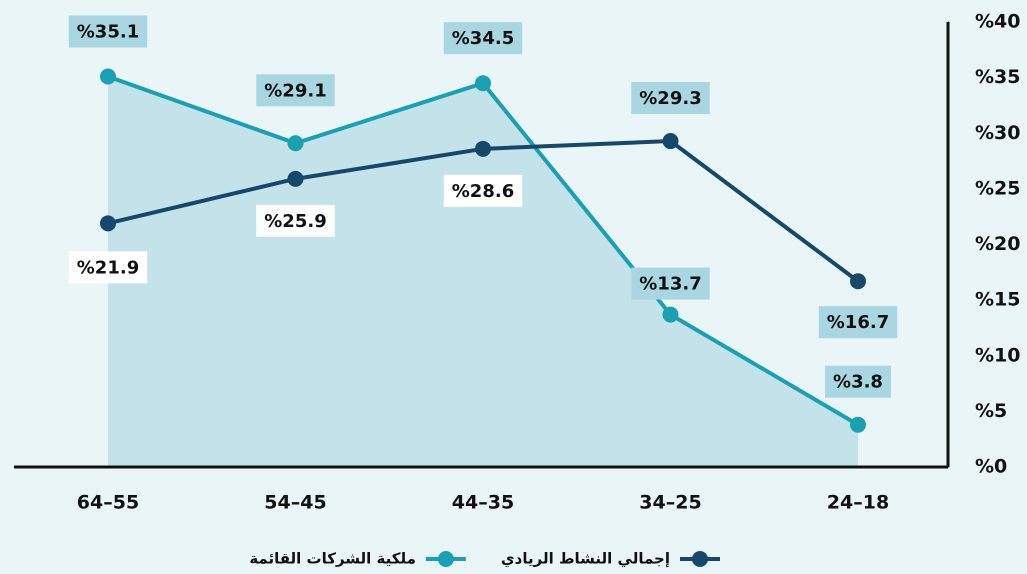 Image resolution: width=1027 pixels, height=574 pixels. I want to click on value-label: %29.1, so click(295, 90).